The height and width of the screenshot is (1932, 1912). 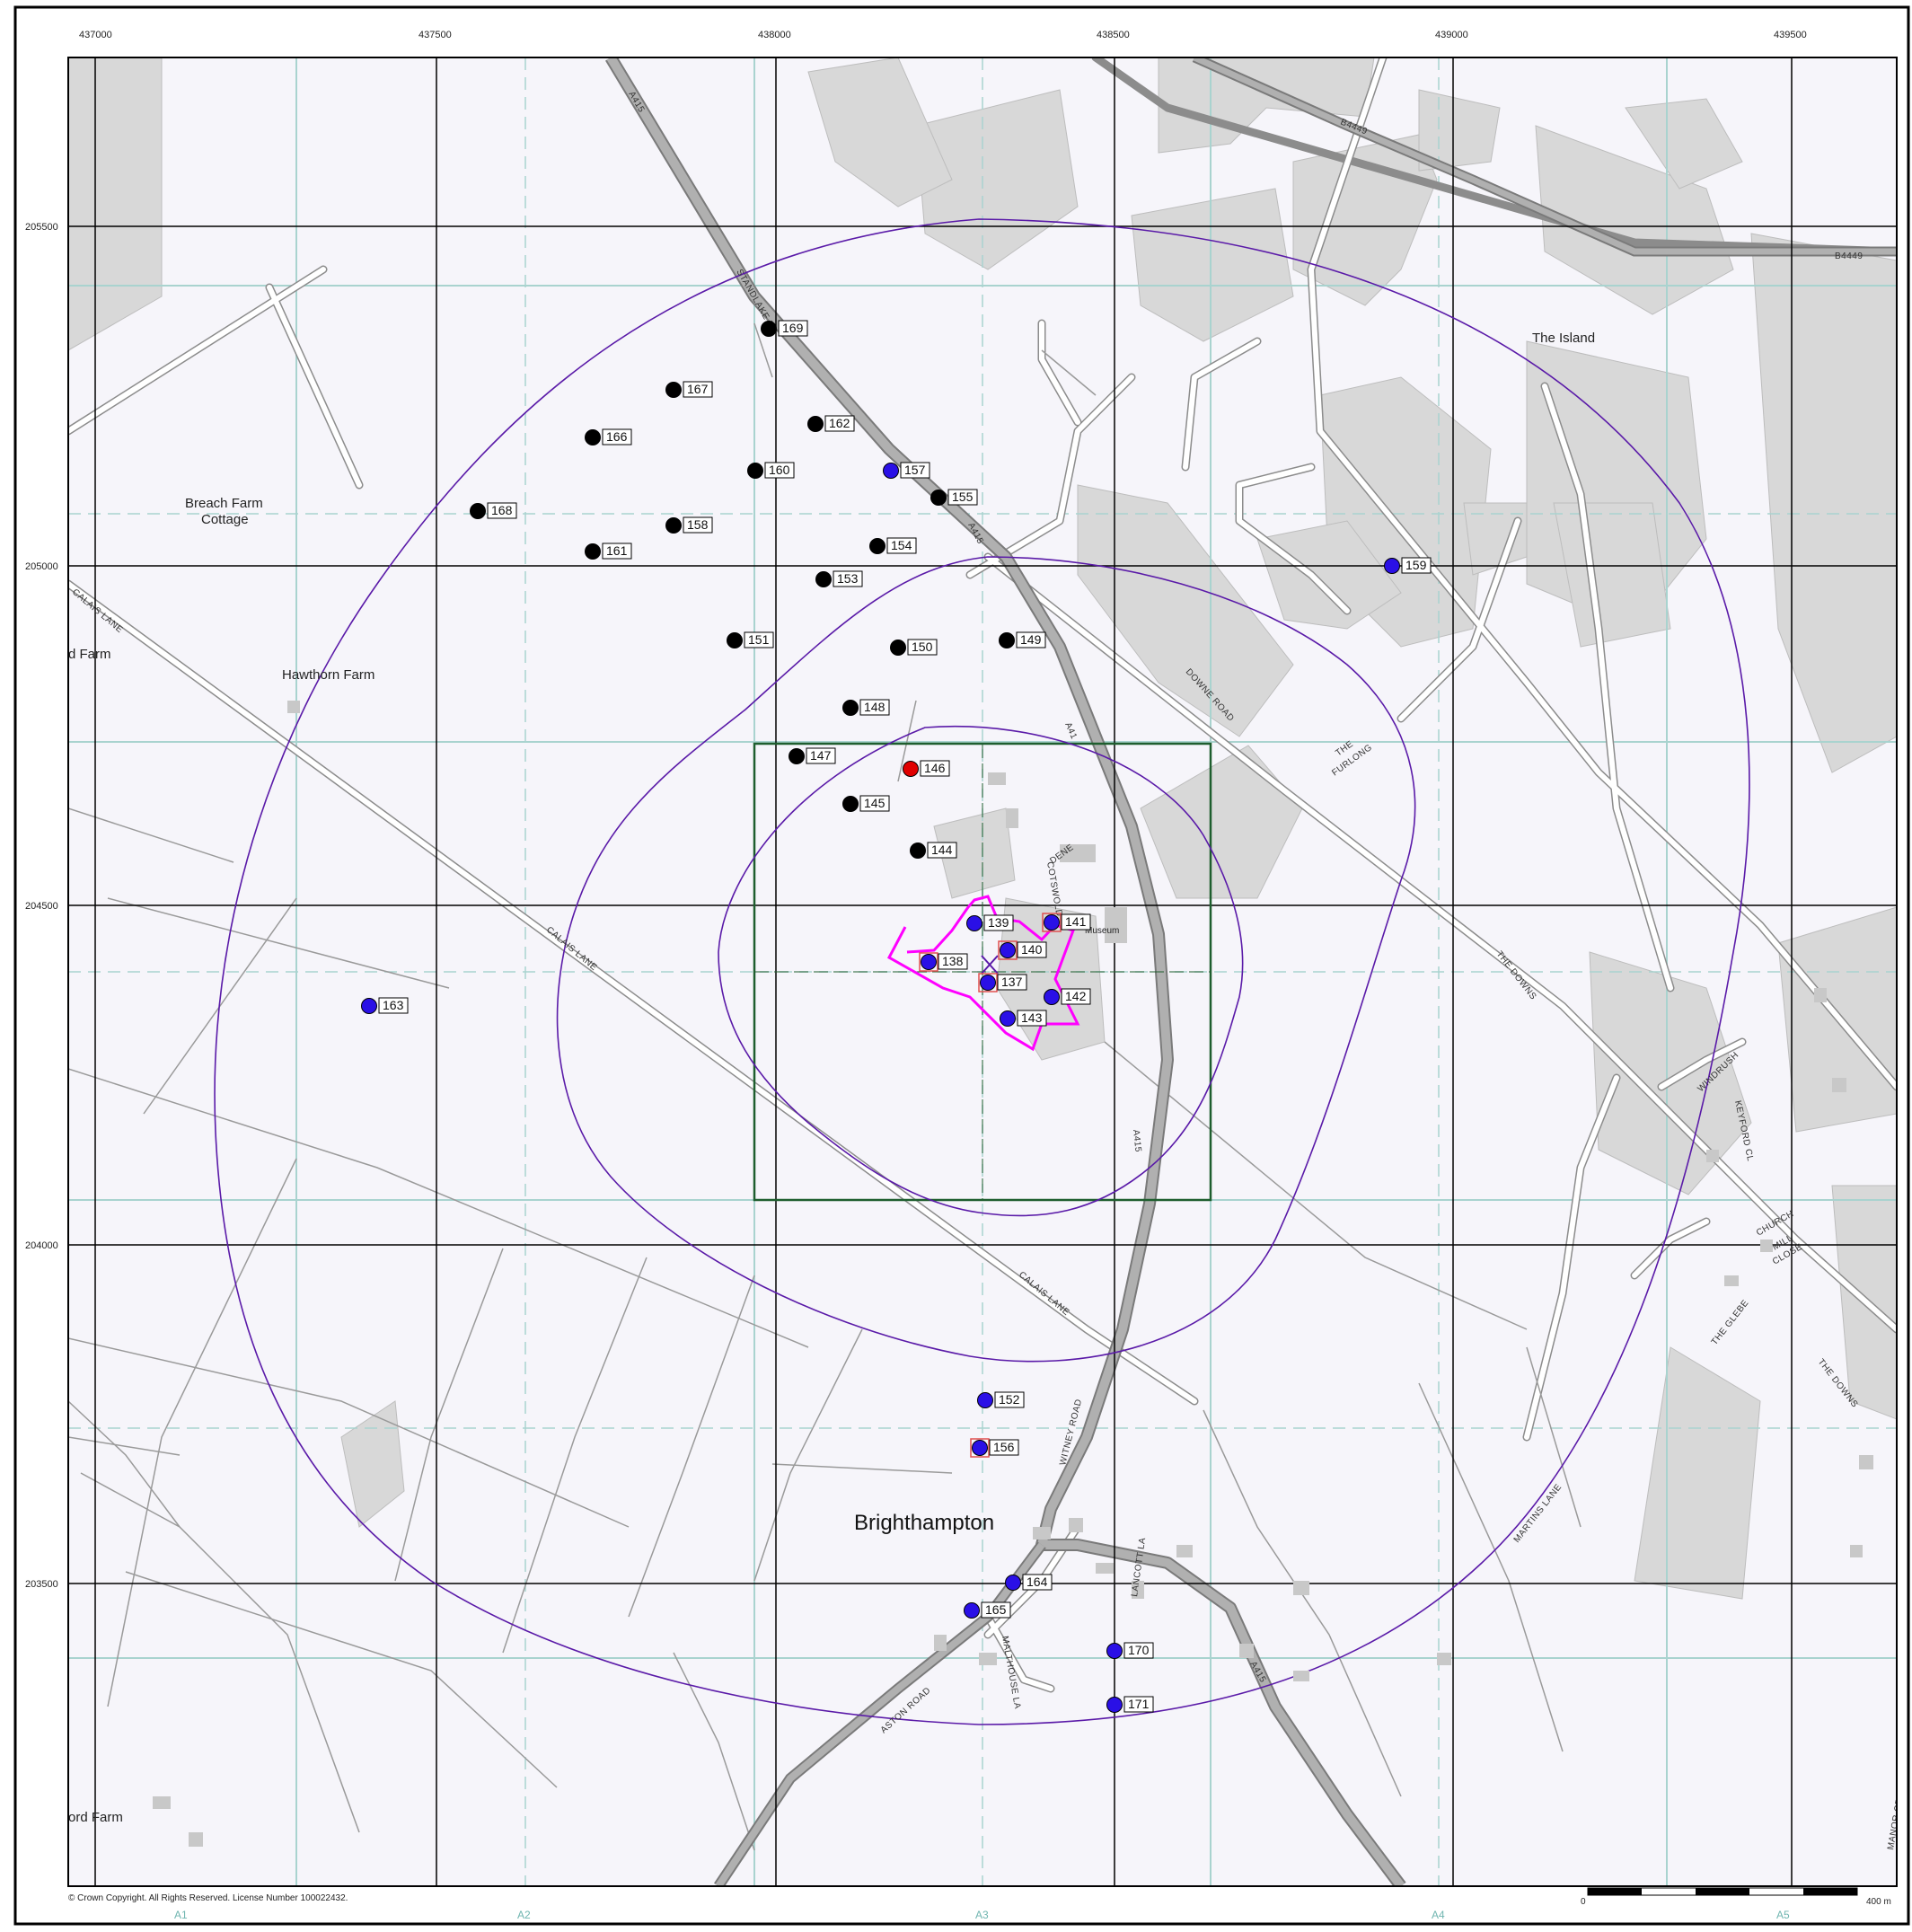 What do you see at coordinates (963, 497) in the screenshot?
I see `point-label: 155` at bounding box center [963, 497].